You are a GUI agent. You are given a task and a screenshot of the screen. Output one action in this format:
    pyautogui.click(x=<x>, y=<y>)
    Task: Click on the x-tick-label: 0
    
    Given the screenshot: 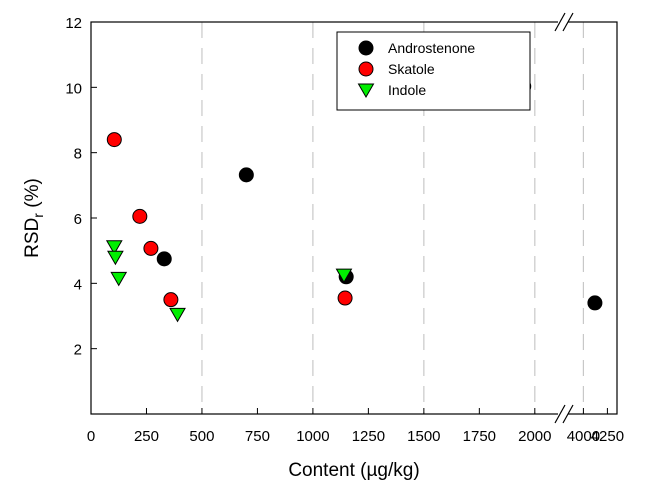 What is the action you would take?
    pyautogui.click(x=91, y=436)
    